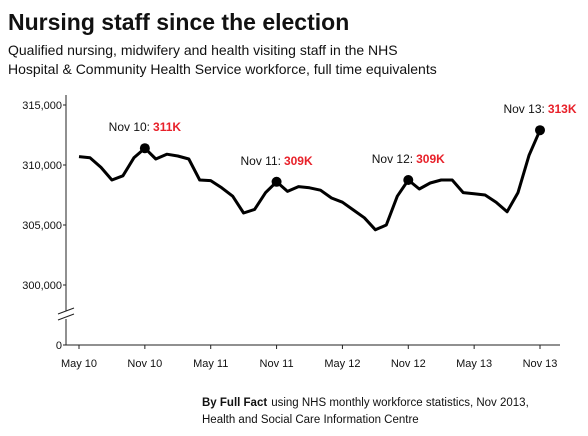 The width and height of the screenshot is (588, 436). What do you see at coordinates (523, 109) in the screenshot?
I see `annotation-title: Nov 13:` at bounding box center [523, 109].